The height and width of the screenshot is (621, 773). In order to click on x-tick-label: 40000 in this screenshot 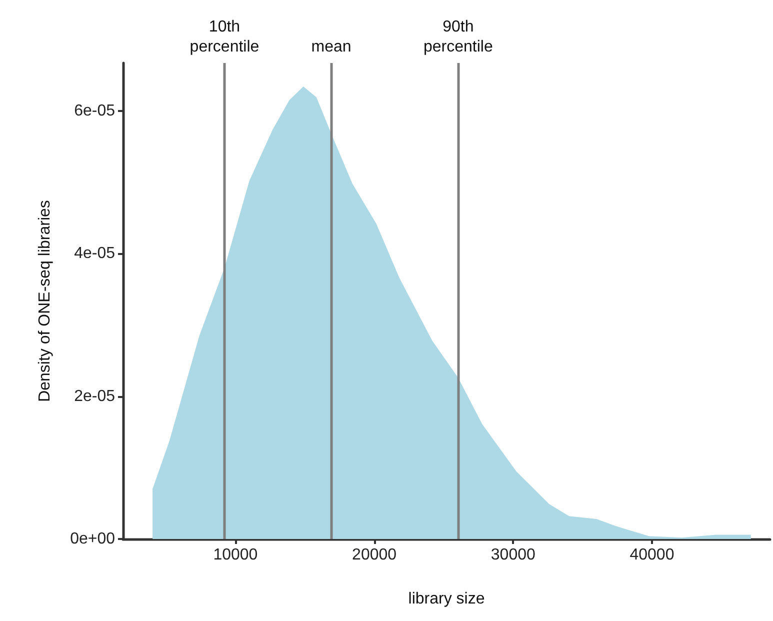, I will do `click(652, 555)`.